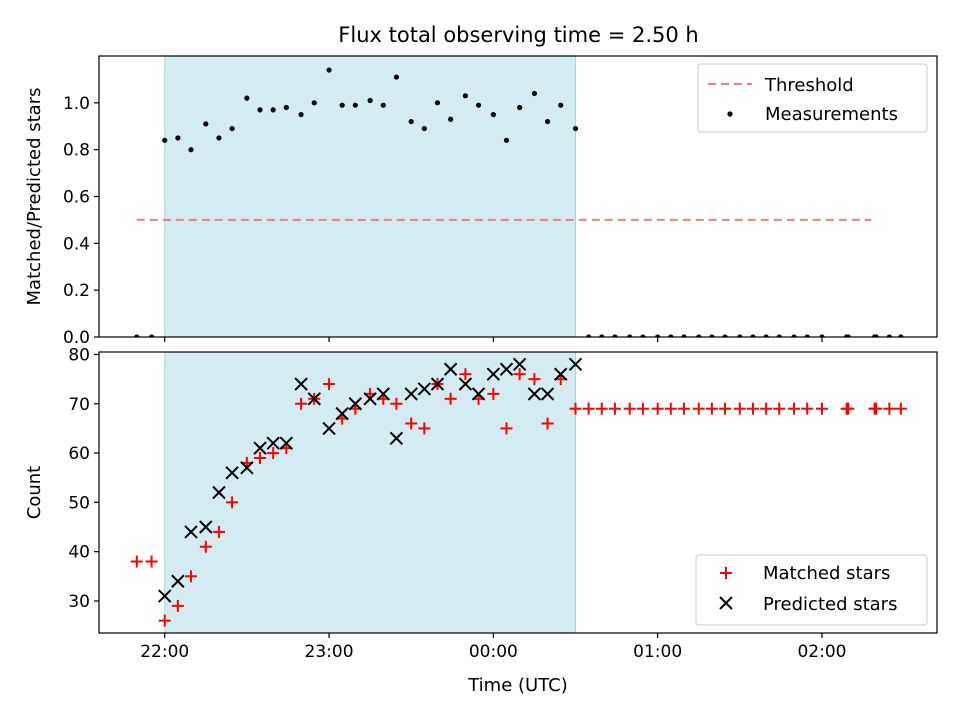  What do you see at coordinates (726, 573) in the screenshot?
I see `legend-matched-swatch` at bounding box center [726, 573].